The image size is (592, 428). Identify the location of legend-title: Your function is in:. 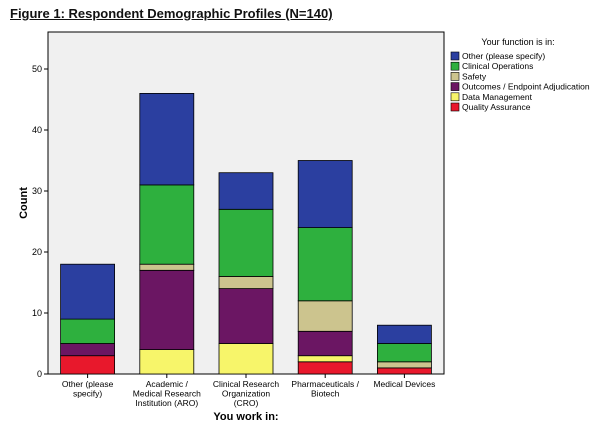
(517, 42).